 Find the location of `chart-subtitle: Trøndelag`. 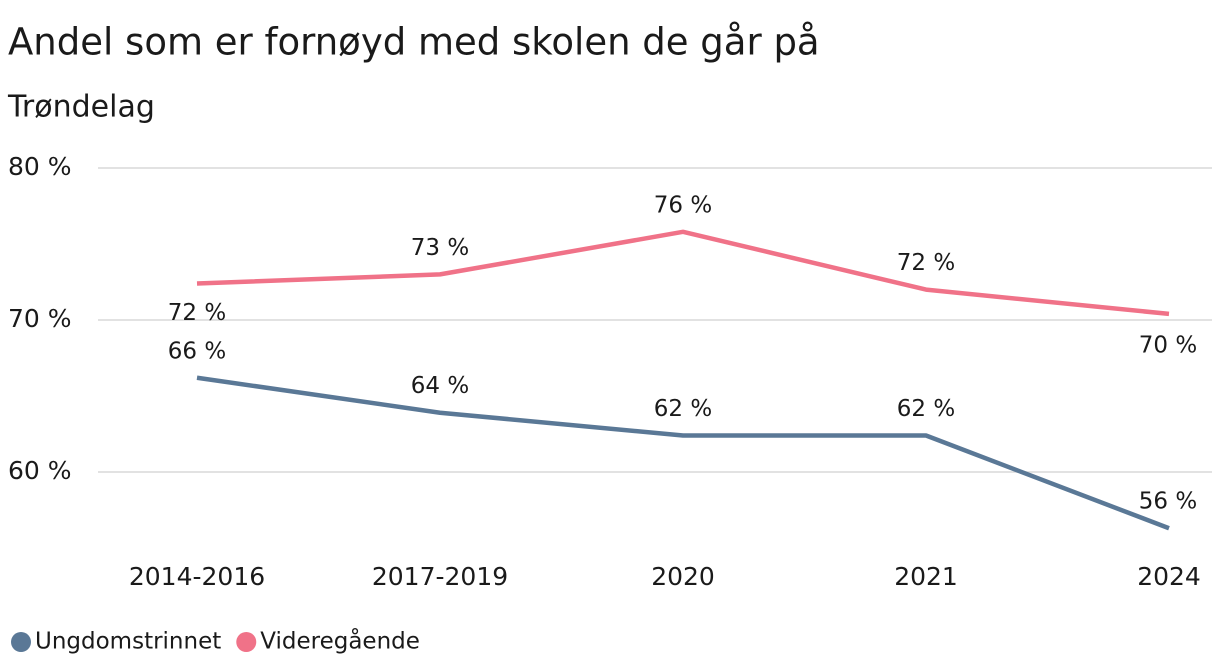

chart-subtitle: Trøndelag is located at coordinates (81, 107).